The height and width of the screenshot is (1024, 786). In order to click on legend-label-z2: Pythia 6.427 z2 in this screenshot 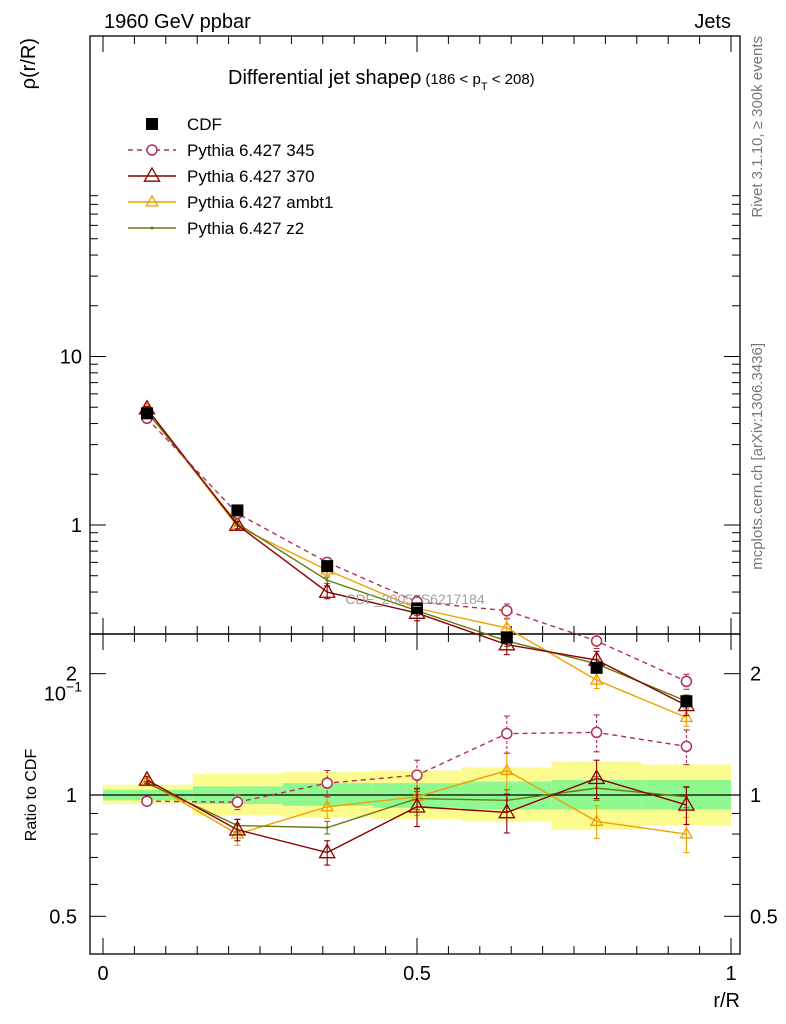, I will do `click(245, 228)`.